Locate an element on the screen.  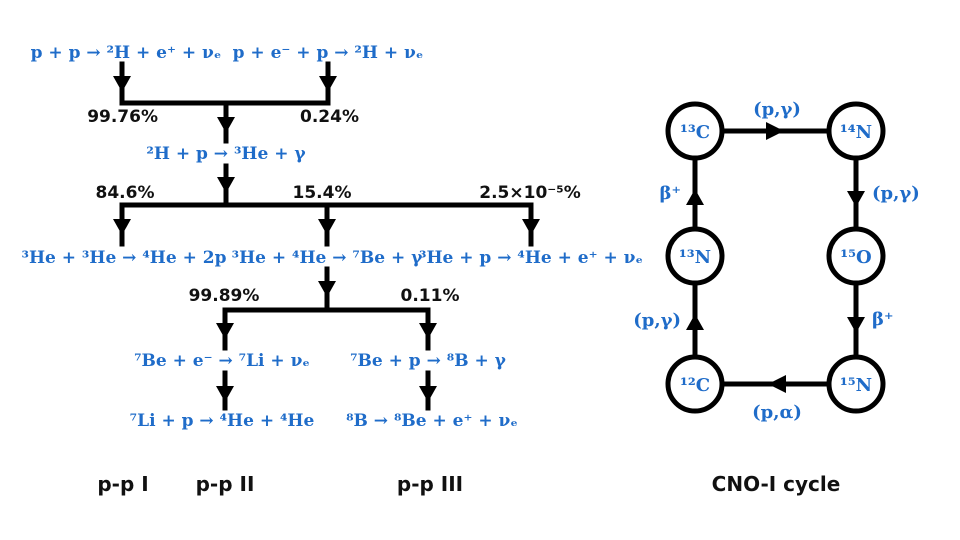
arrowhead-left is located at coordinates (777, 384).